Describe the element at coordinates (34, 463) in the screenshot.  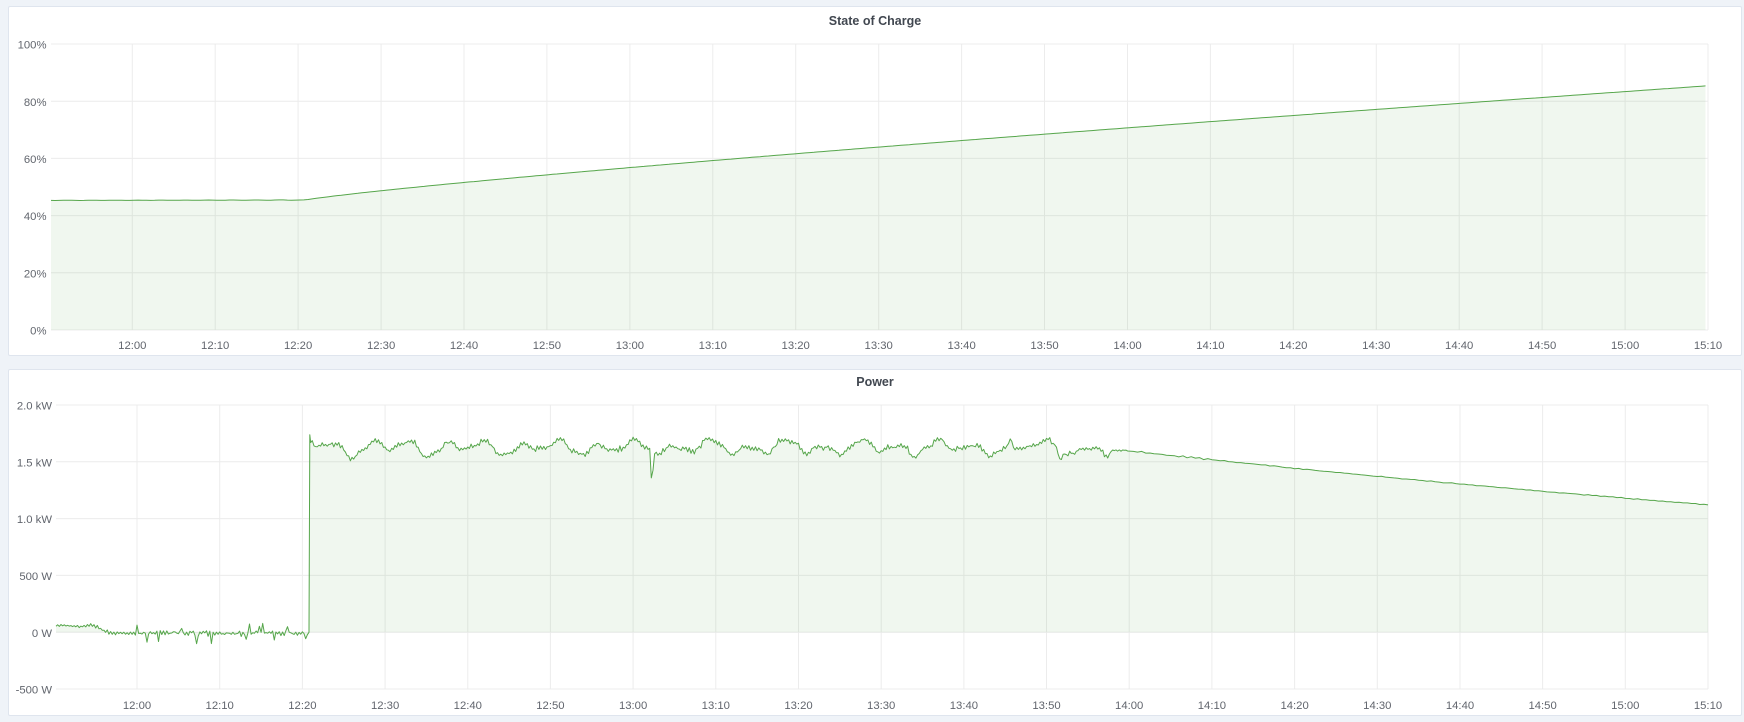
I see `svg-text: 1.5 kW` at that location.